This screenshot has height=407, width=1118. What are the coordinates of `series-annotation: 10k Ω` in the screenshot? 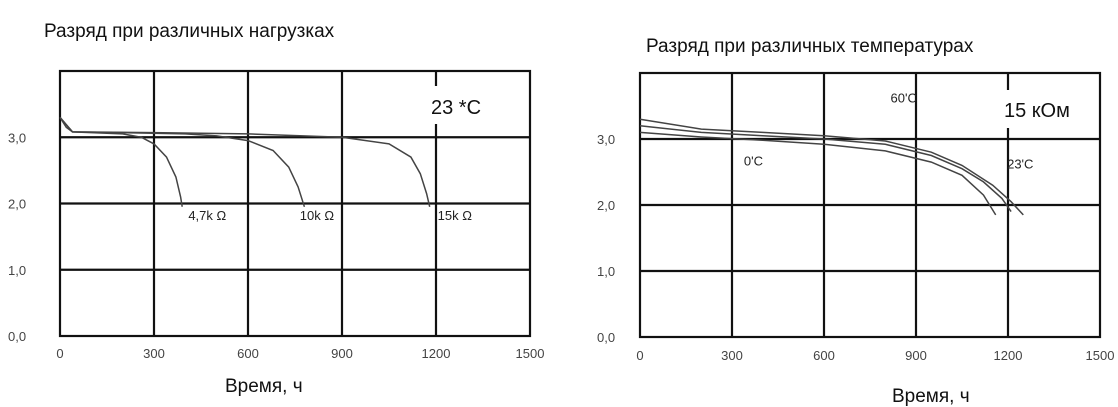 It's located at (317, 215).